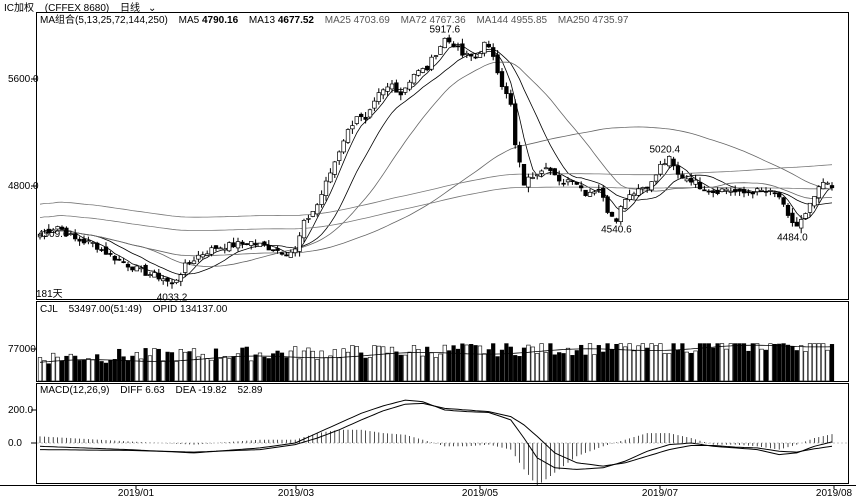 The image size is (856, 499). I want to click on ma5-label: MA5 4790.16, so click(208, 20).